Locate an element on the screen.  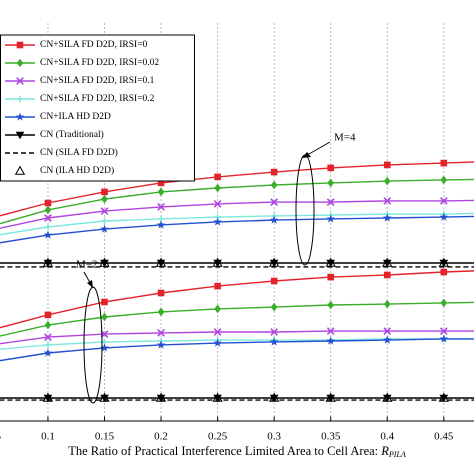
annotation: M=2 is located at coordinates (86, 265).